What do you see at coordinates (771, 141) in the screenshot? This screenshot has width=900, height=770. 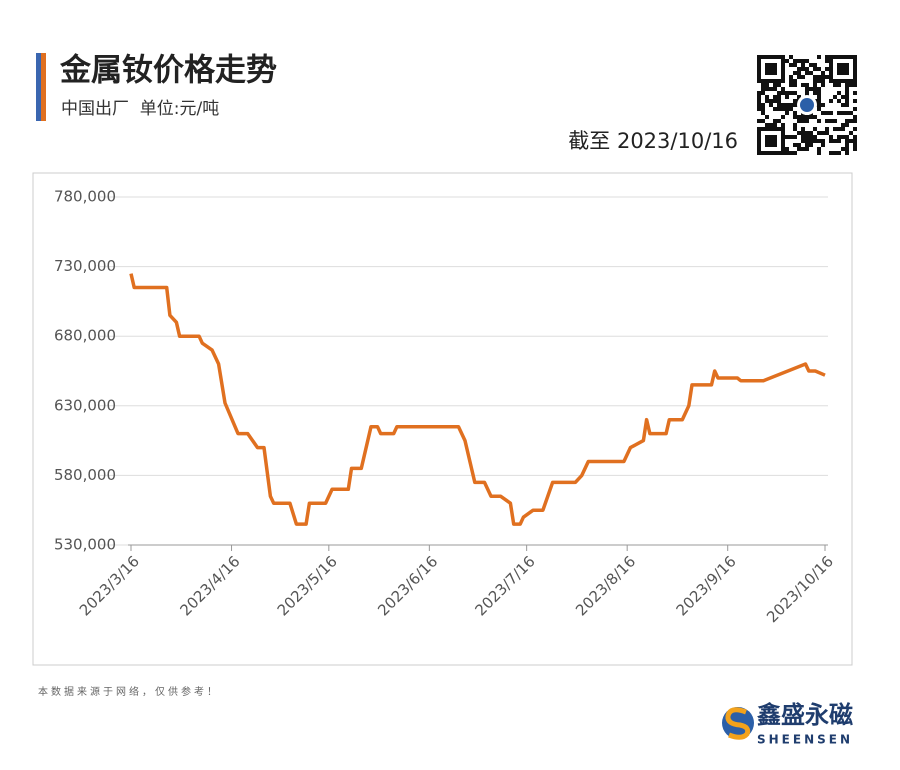 I see `qr-finder` at bounding box center [771, 141].